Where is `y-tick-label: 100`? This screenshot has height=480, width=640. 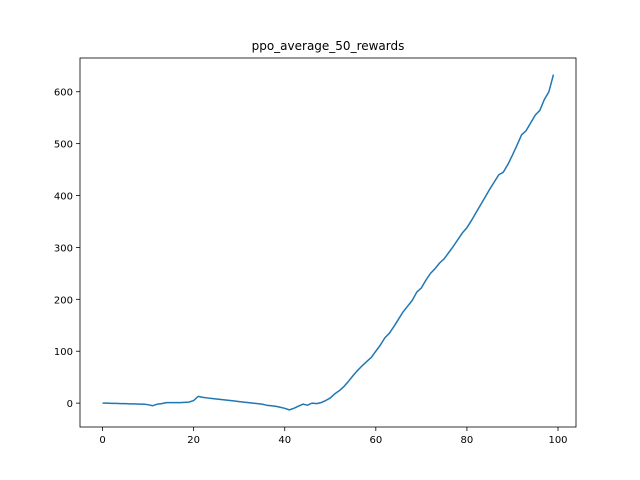 y-tick-label: 100 is located at coordinates (63, 352).